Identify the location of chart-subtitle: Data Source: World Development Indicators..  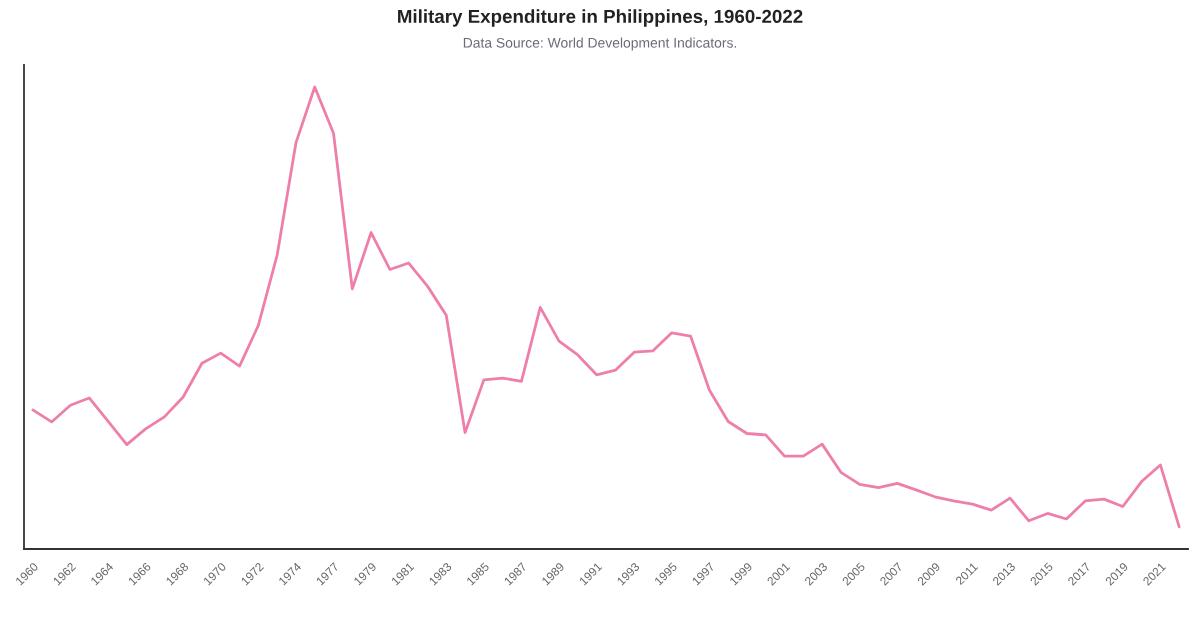
(600, 44).